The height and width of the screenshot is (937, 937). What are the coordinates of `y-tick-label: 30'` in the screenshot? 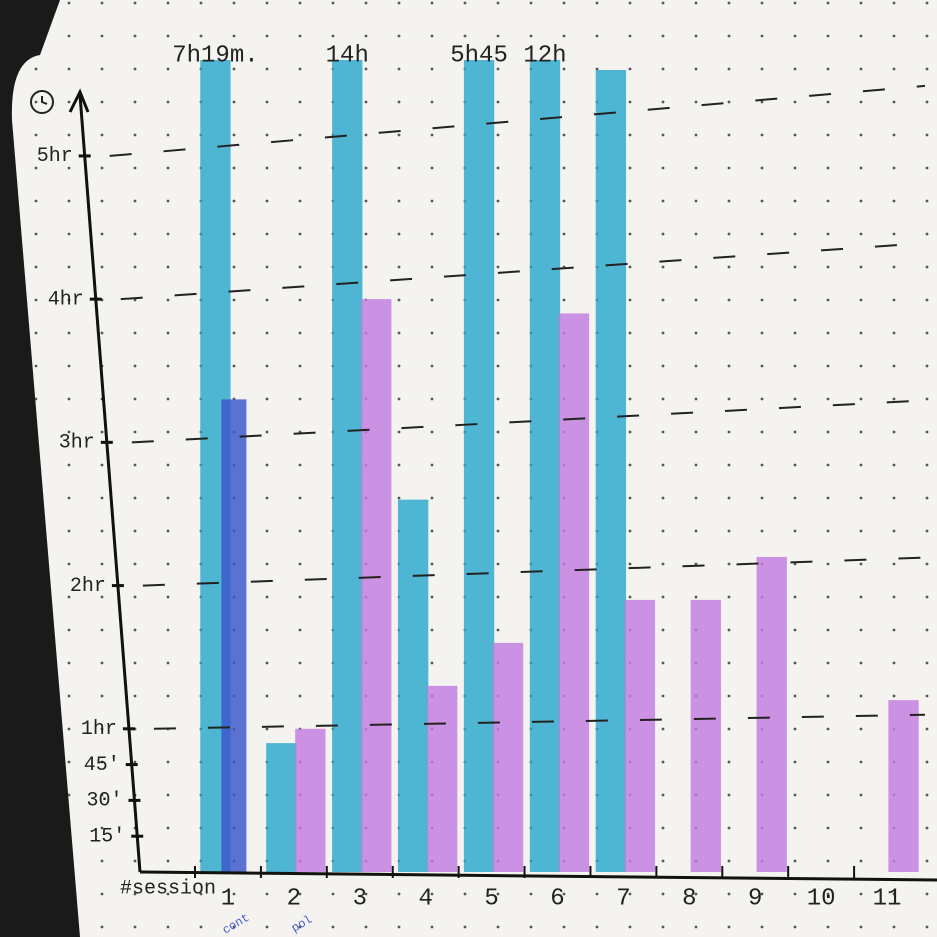 It's located at (104, 801).